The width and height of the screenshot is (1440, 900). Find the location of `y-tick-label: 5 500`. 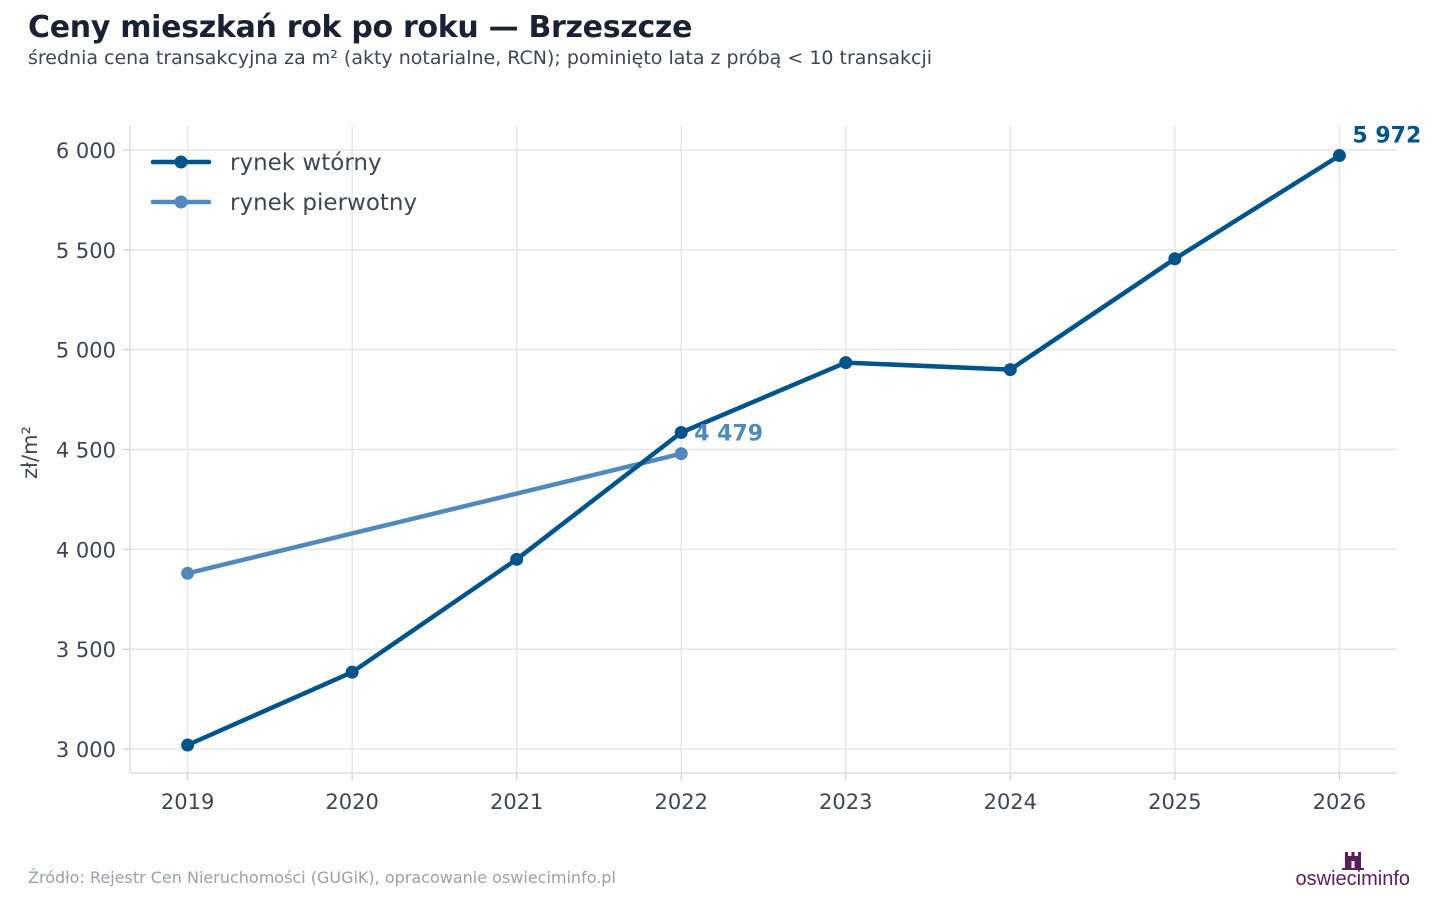

y-tick-label: 5 500 is located at coordinates (86, 251).